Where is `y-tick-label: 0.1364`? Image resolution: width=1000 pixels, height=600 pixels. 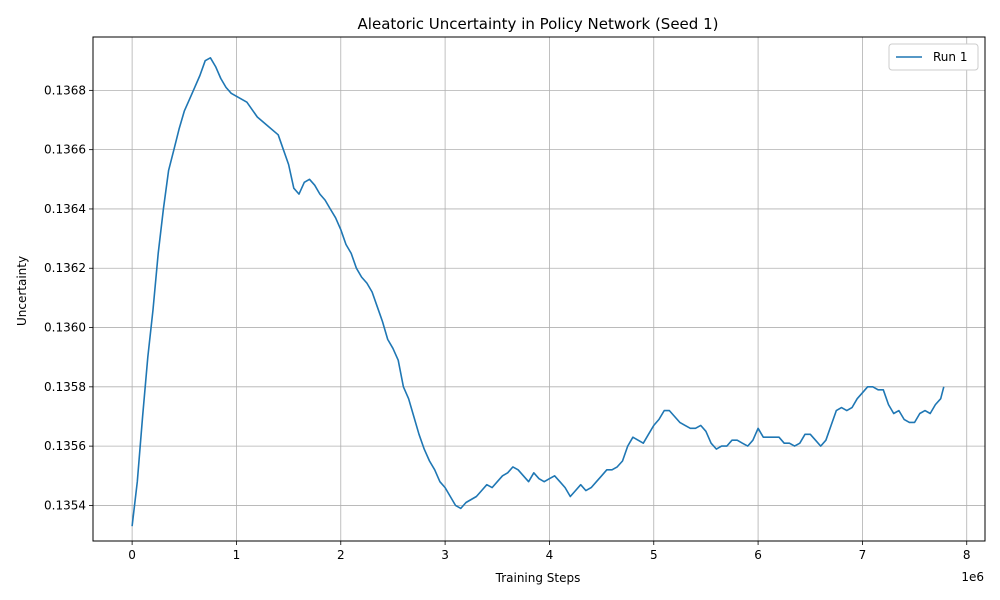 y-tick-label: 0.1364 is located at coordinates (65, 209).